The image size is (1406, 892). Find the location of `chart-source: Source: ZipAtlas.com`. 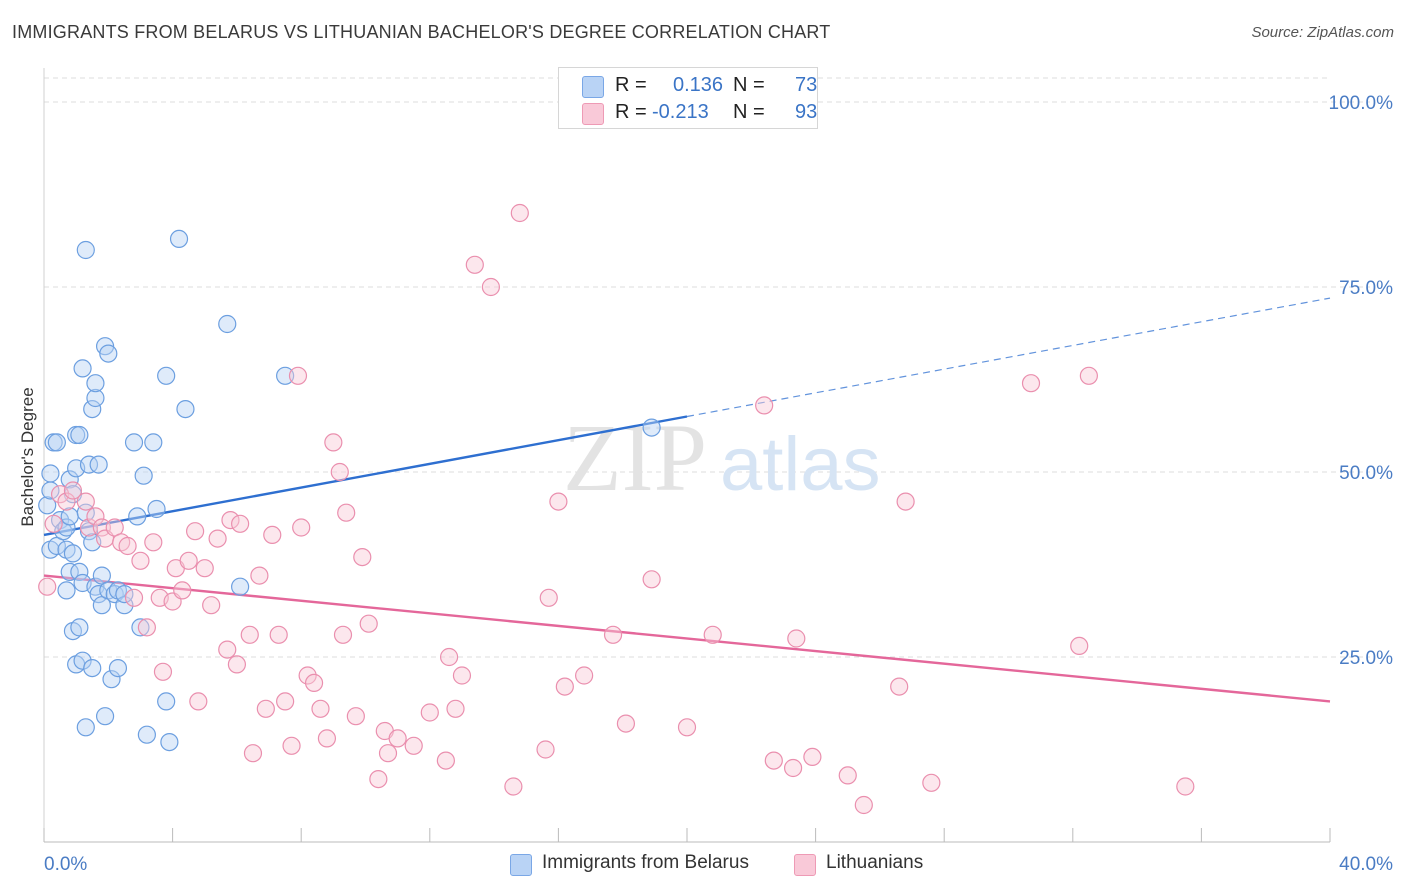

chart-source: Source: ZipAtlas.com is located at coordinates (1322, 32).